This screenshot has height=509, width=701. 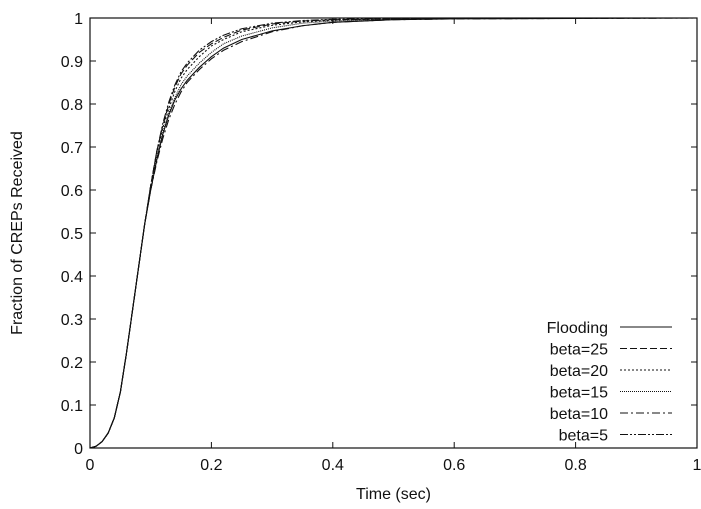 What do you see at coordinates (72, 320) in the screenshot?
I see `y-tick-label: 0.3` at bounding box center [72, 320].